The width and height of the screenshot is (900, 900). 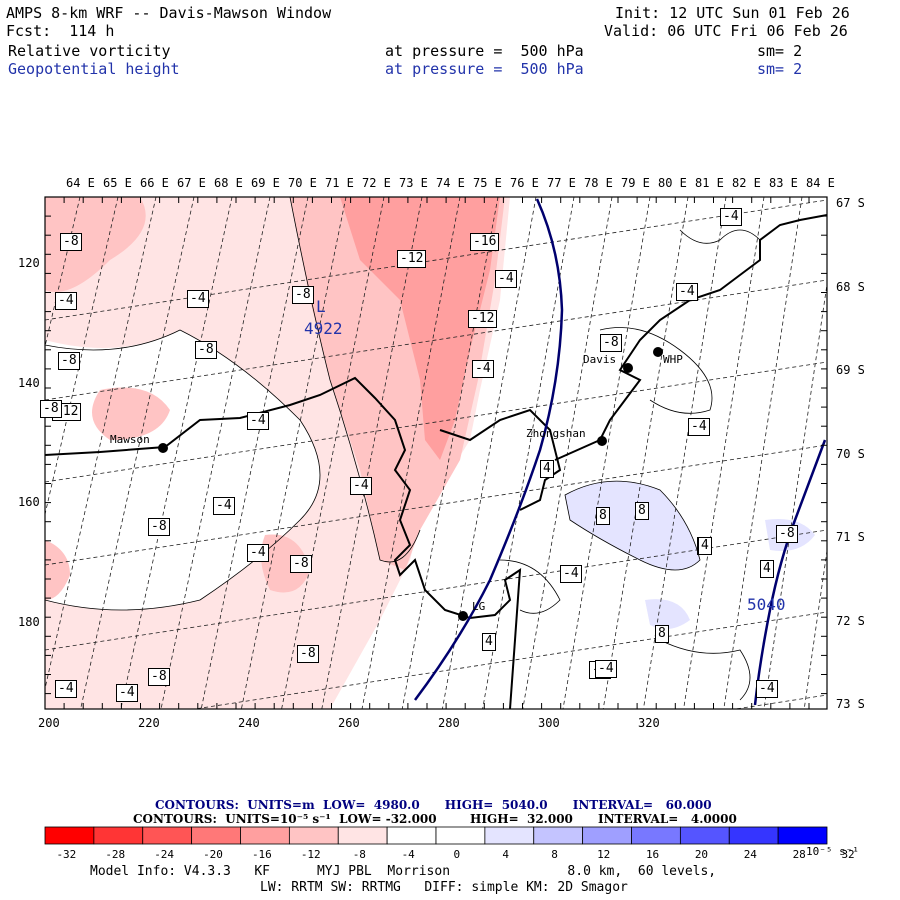 I want to click on color-bar-tick-label: -28, so click(x=115, y=854).